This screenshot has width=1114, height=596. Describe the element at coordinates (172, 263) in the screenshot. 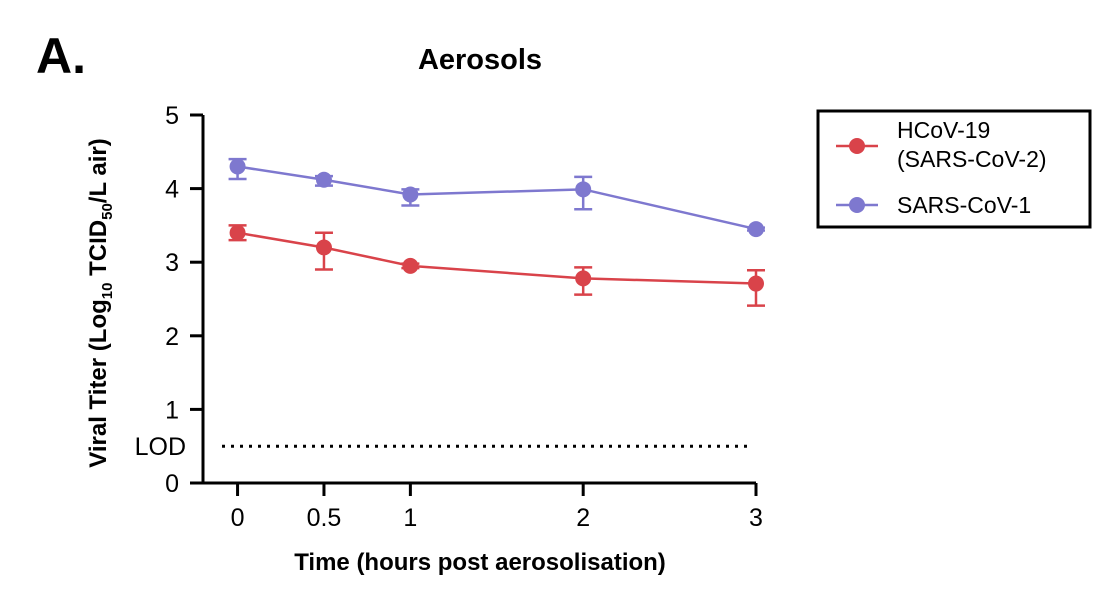

I see `y-tick-label: 3` at that location.